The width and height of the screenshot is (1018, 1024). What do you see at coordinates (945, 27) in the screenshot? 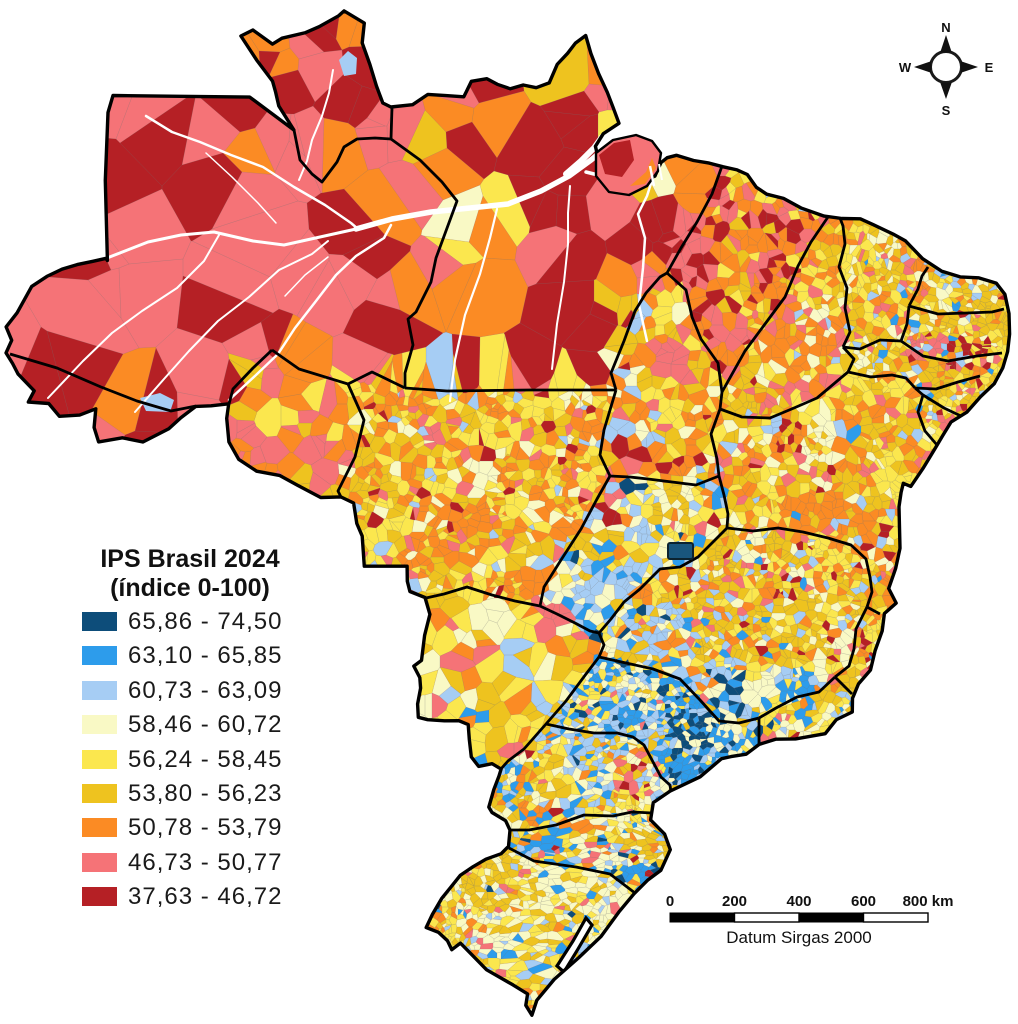
I see `svg-text: N` at bounding box center [945, 27].